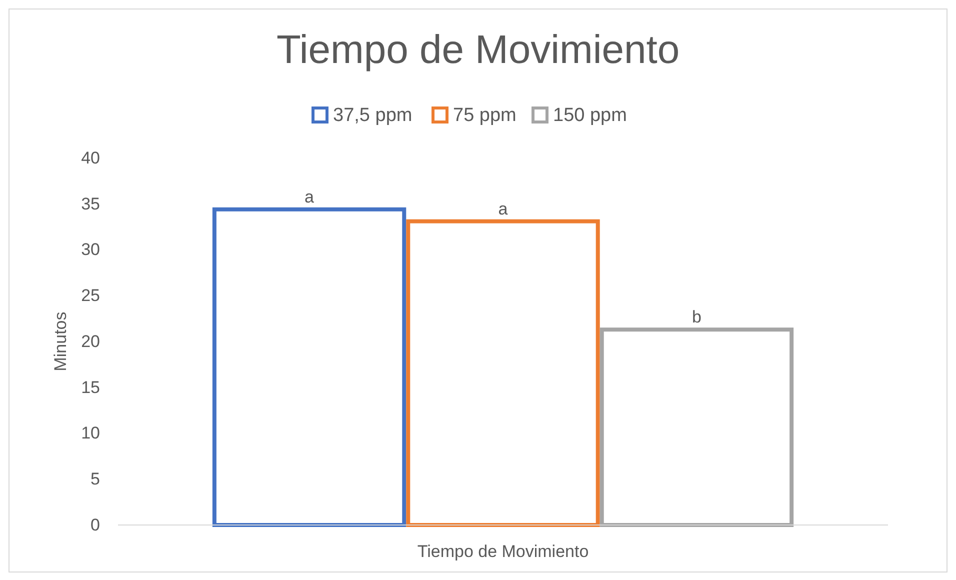  Describe the element at coordinates (90, 387) in the screenshot. I see `y-tick-label: 15` at that location.